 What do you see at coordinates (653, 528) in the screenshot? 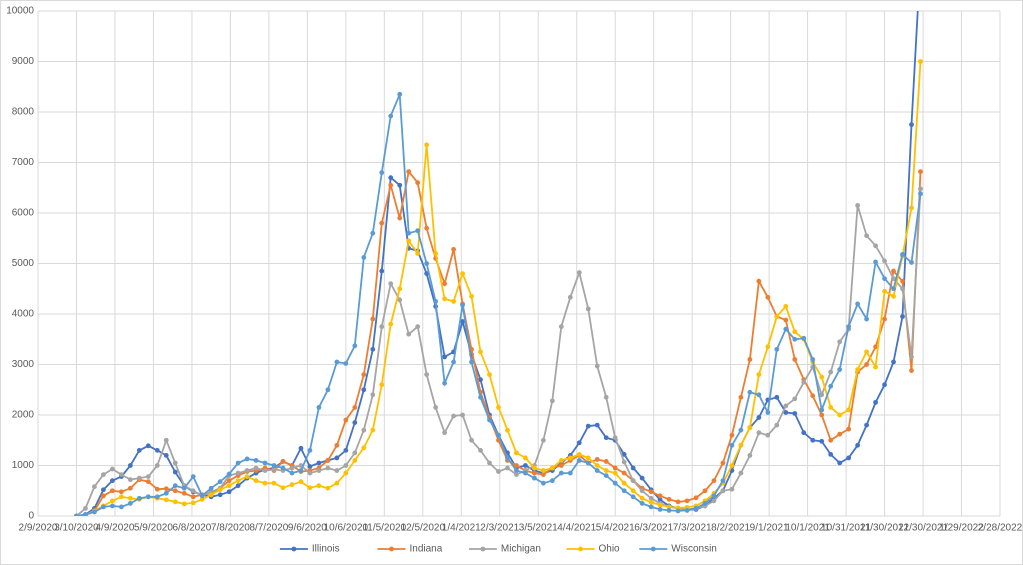
I see `x-tick-label: 6/3/2021` at bounding box center [653, 528].